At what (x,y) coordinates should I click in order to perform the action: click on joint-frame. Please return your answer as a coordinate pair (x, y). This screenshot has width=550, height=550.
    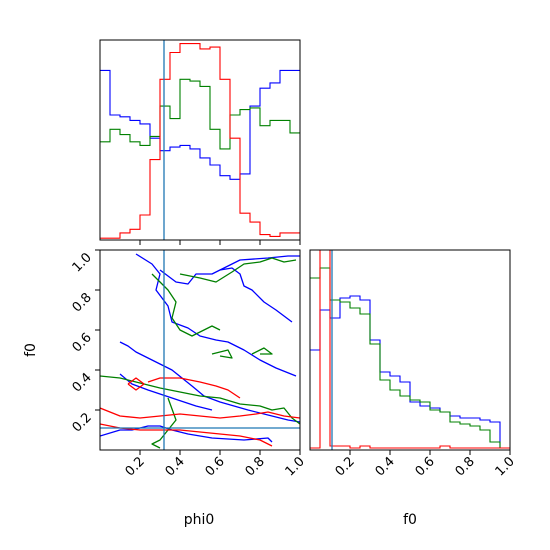
    Looking at the image, I should click on (200, 350).